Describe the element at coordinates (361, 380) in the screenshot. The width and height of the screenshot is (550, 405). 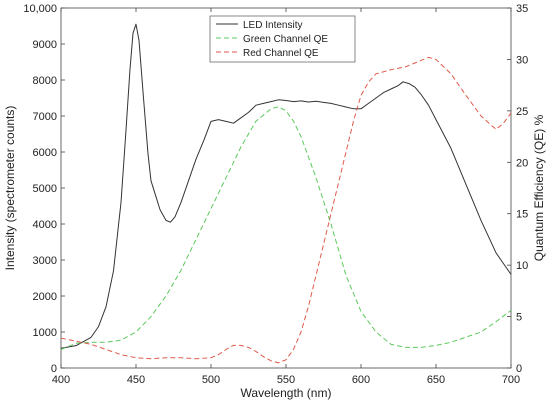
I see `x-tick-label: 600` at that location.